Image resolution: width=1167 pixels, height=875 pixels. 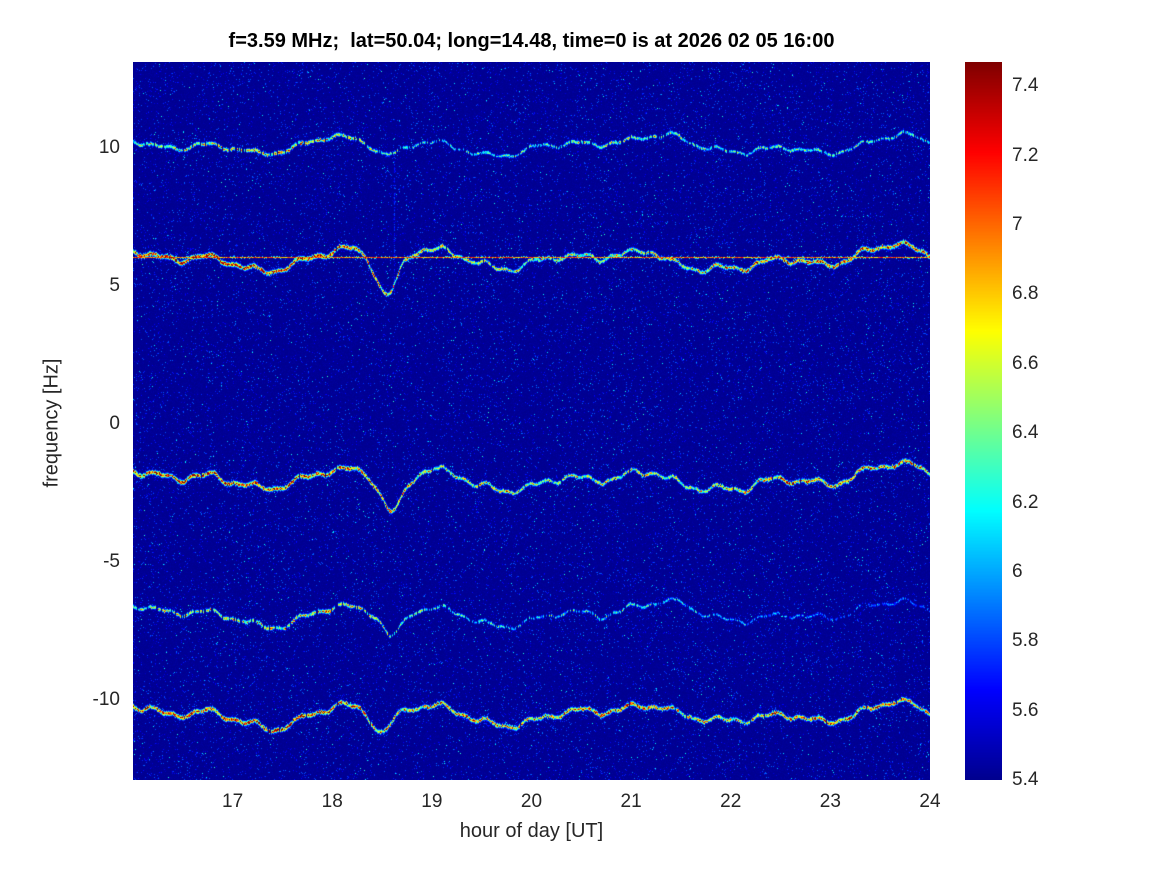 What do you see at coordinates (1025, 779) in the screenshot?
I see `colorbar-tick-label: 5.4` at bounding box center [1025, 779].